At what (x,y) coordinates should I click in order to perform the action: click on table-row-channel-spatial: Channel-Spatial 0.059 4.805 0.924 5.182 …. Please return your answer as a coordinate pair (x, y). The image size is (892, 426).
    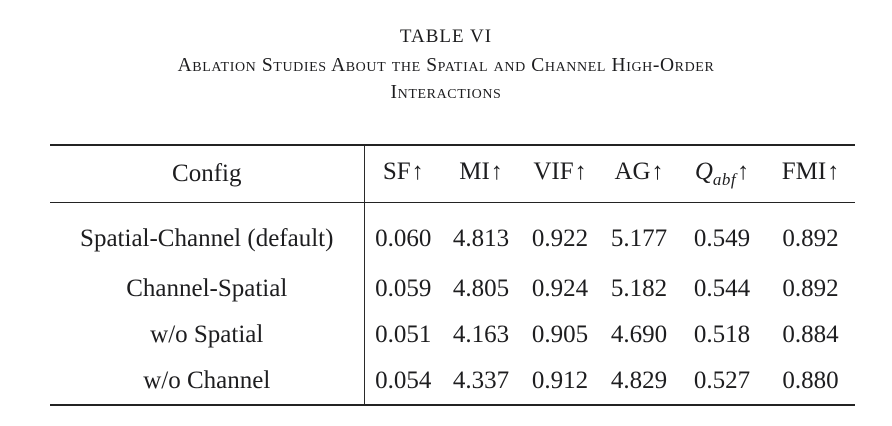
    Looking at the image, I should click on (452, 289).